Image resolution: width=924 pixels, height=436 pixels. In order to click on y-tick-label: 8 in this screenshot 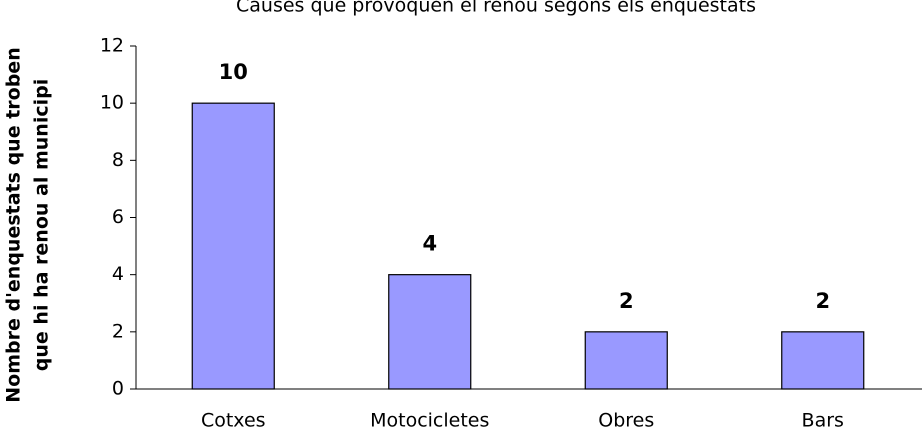, I will do `click(118, 160)`.